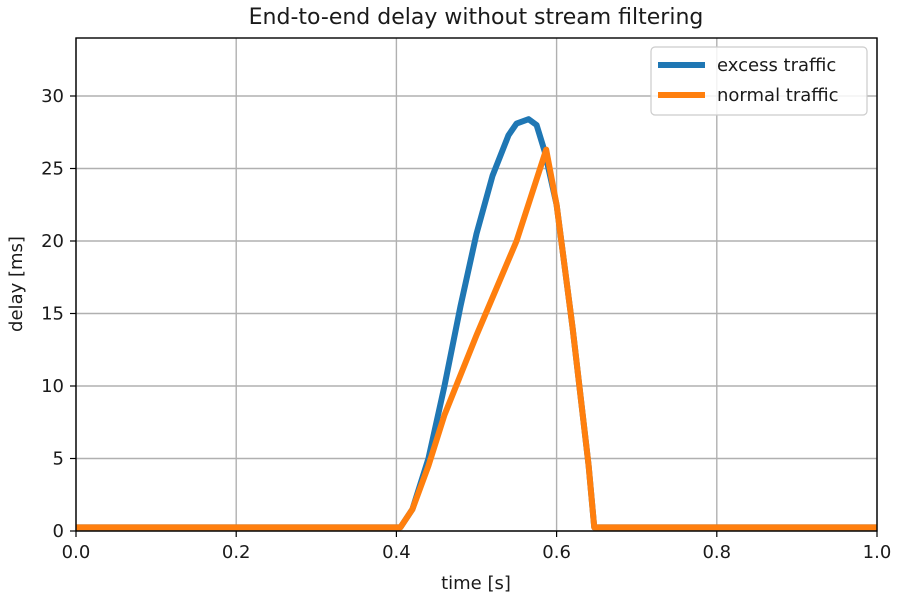 Image resolution: width=900 pixels, height=600 pixels. What do you see at coordinates (52, 314) in the screenshot?
I see `y-tick-label: 15` at bounding box center [52, 314].